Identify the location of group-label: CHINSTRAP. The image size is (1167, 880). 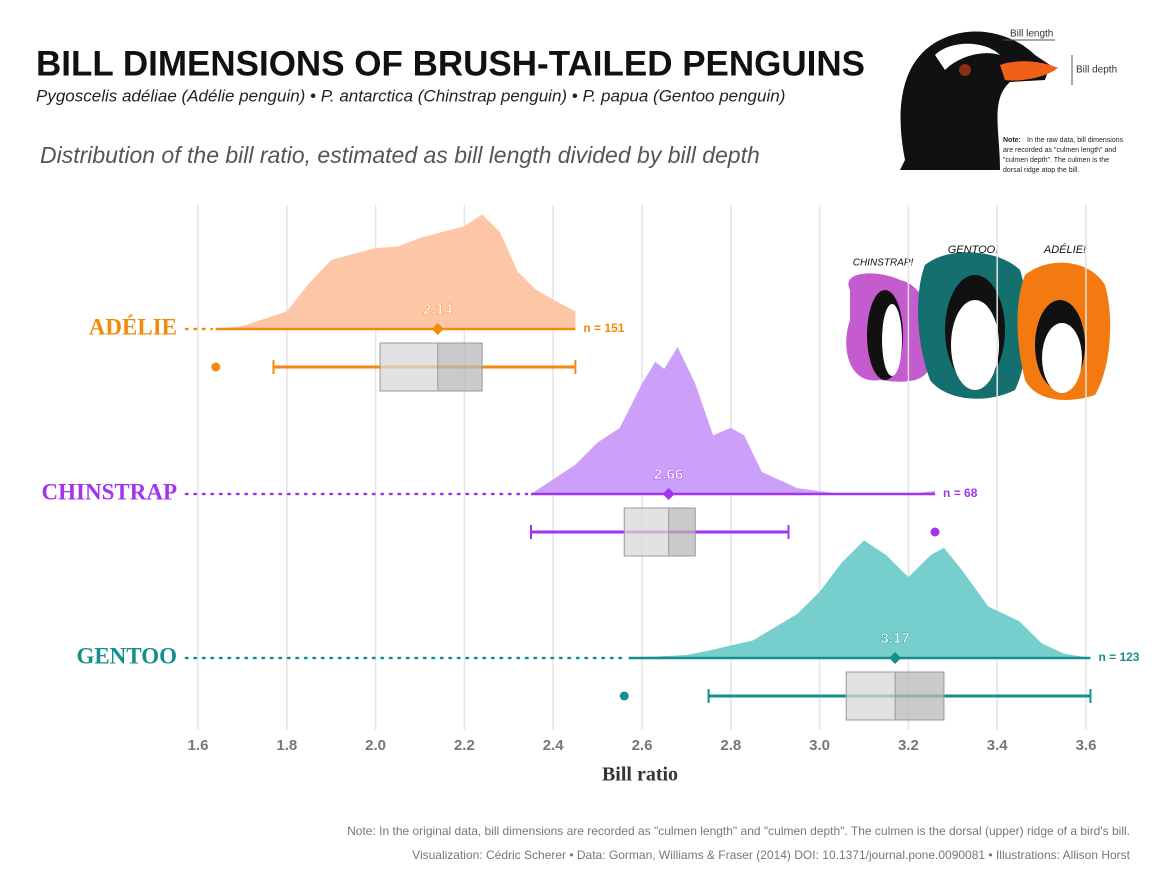
(109, 491).